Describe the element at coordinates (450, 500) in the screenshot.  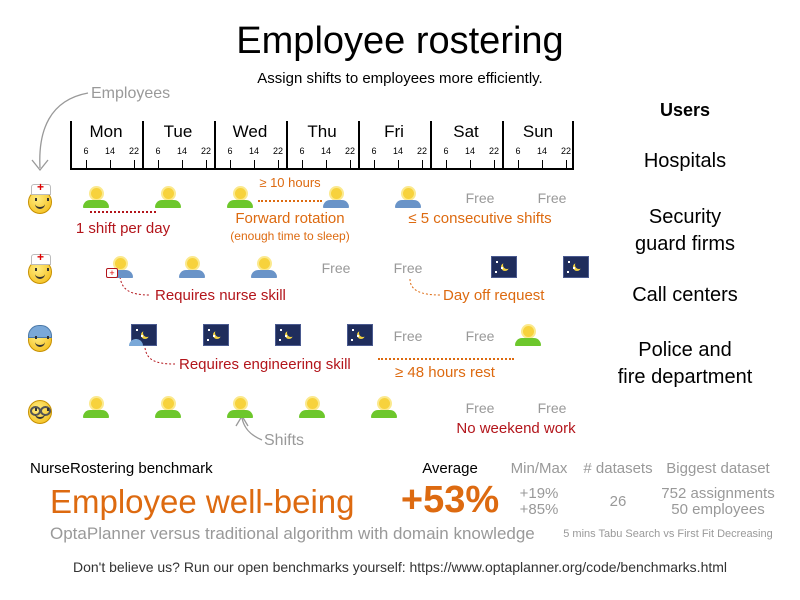
I see `average-value: +53%` at that location.